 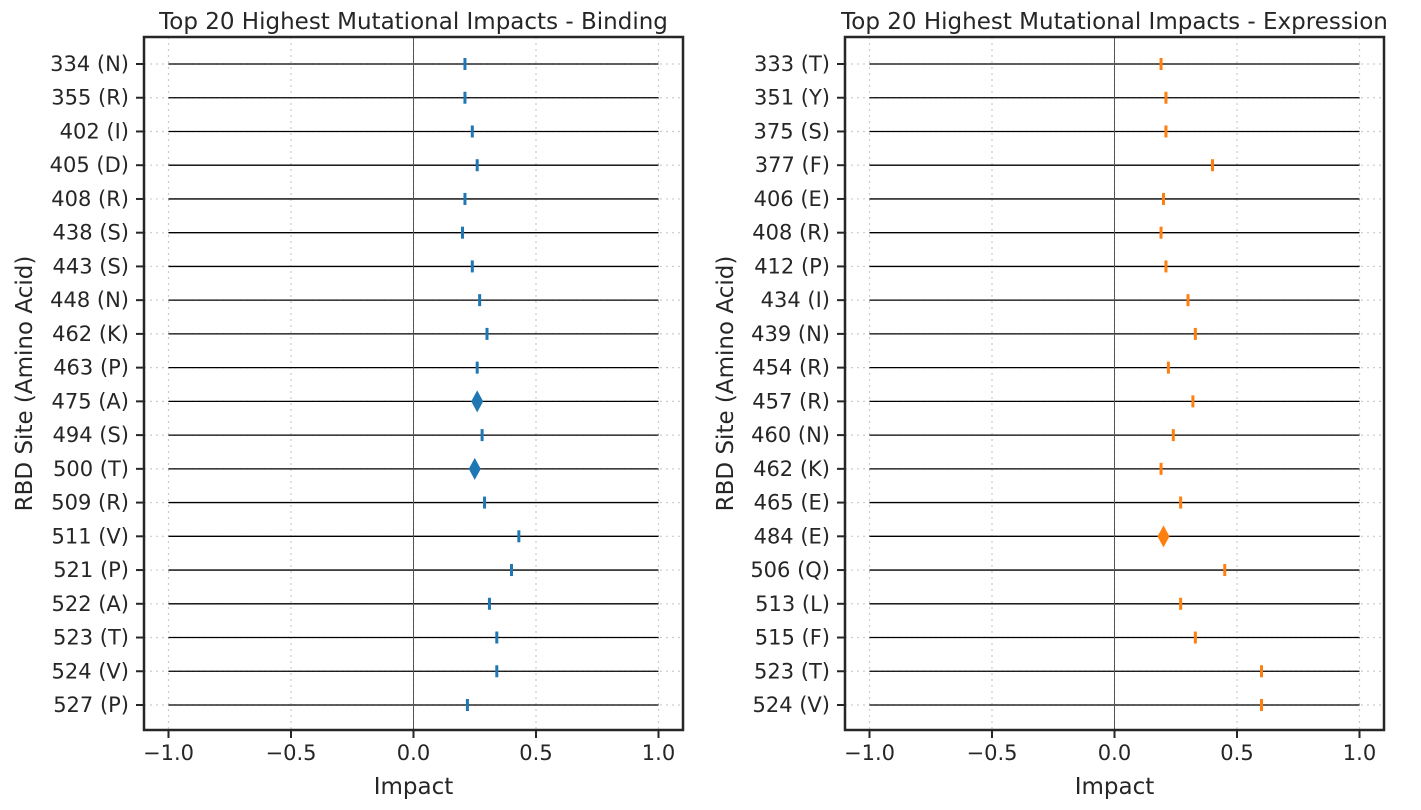 I want to click on y-tick-label: 465 (E), so click(x=792, y=503).